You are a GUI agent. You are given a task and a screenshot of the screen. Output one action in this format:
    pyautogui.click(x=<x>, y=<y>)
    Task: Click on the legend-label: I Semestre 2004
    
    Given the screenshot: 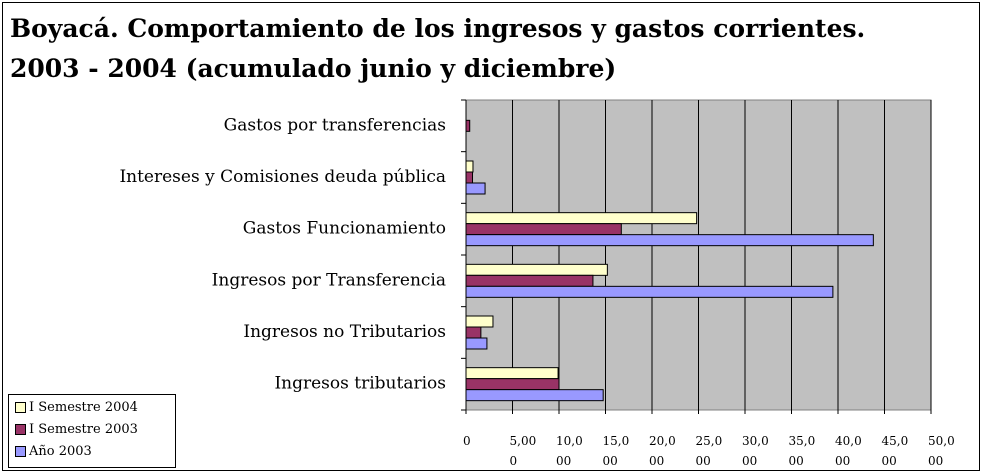 What is the action you would take?
    pyautogui.click(x=83, y=407)
    